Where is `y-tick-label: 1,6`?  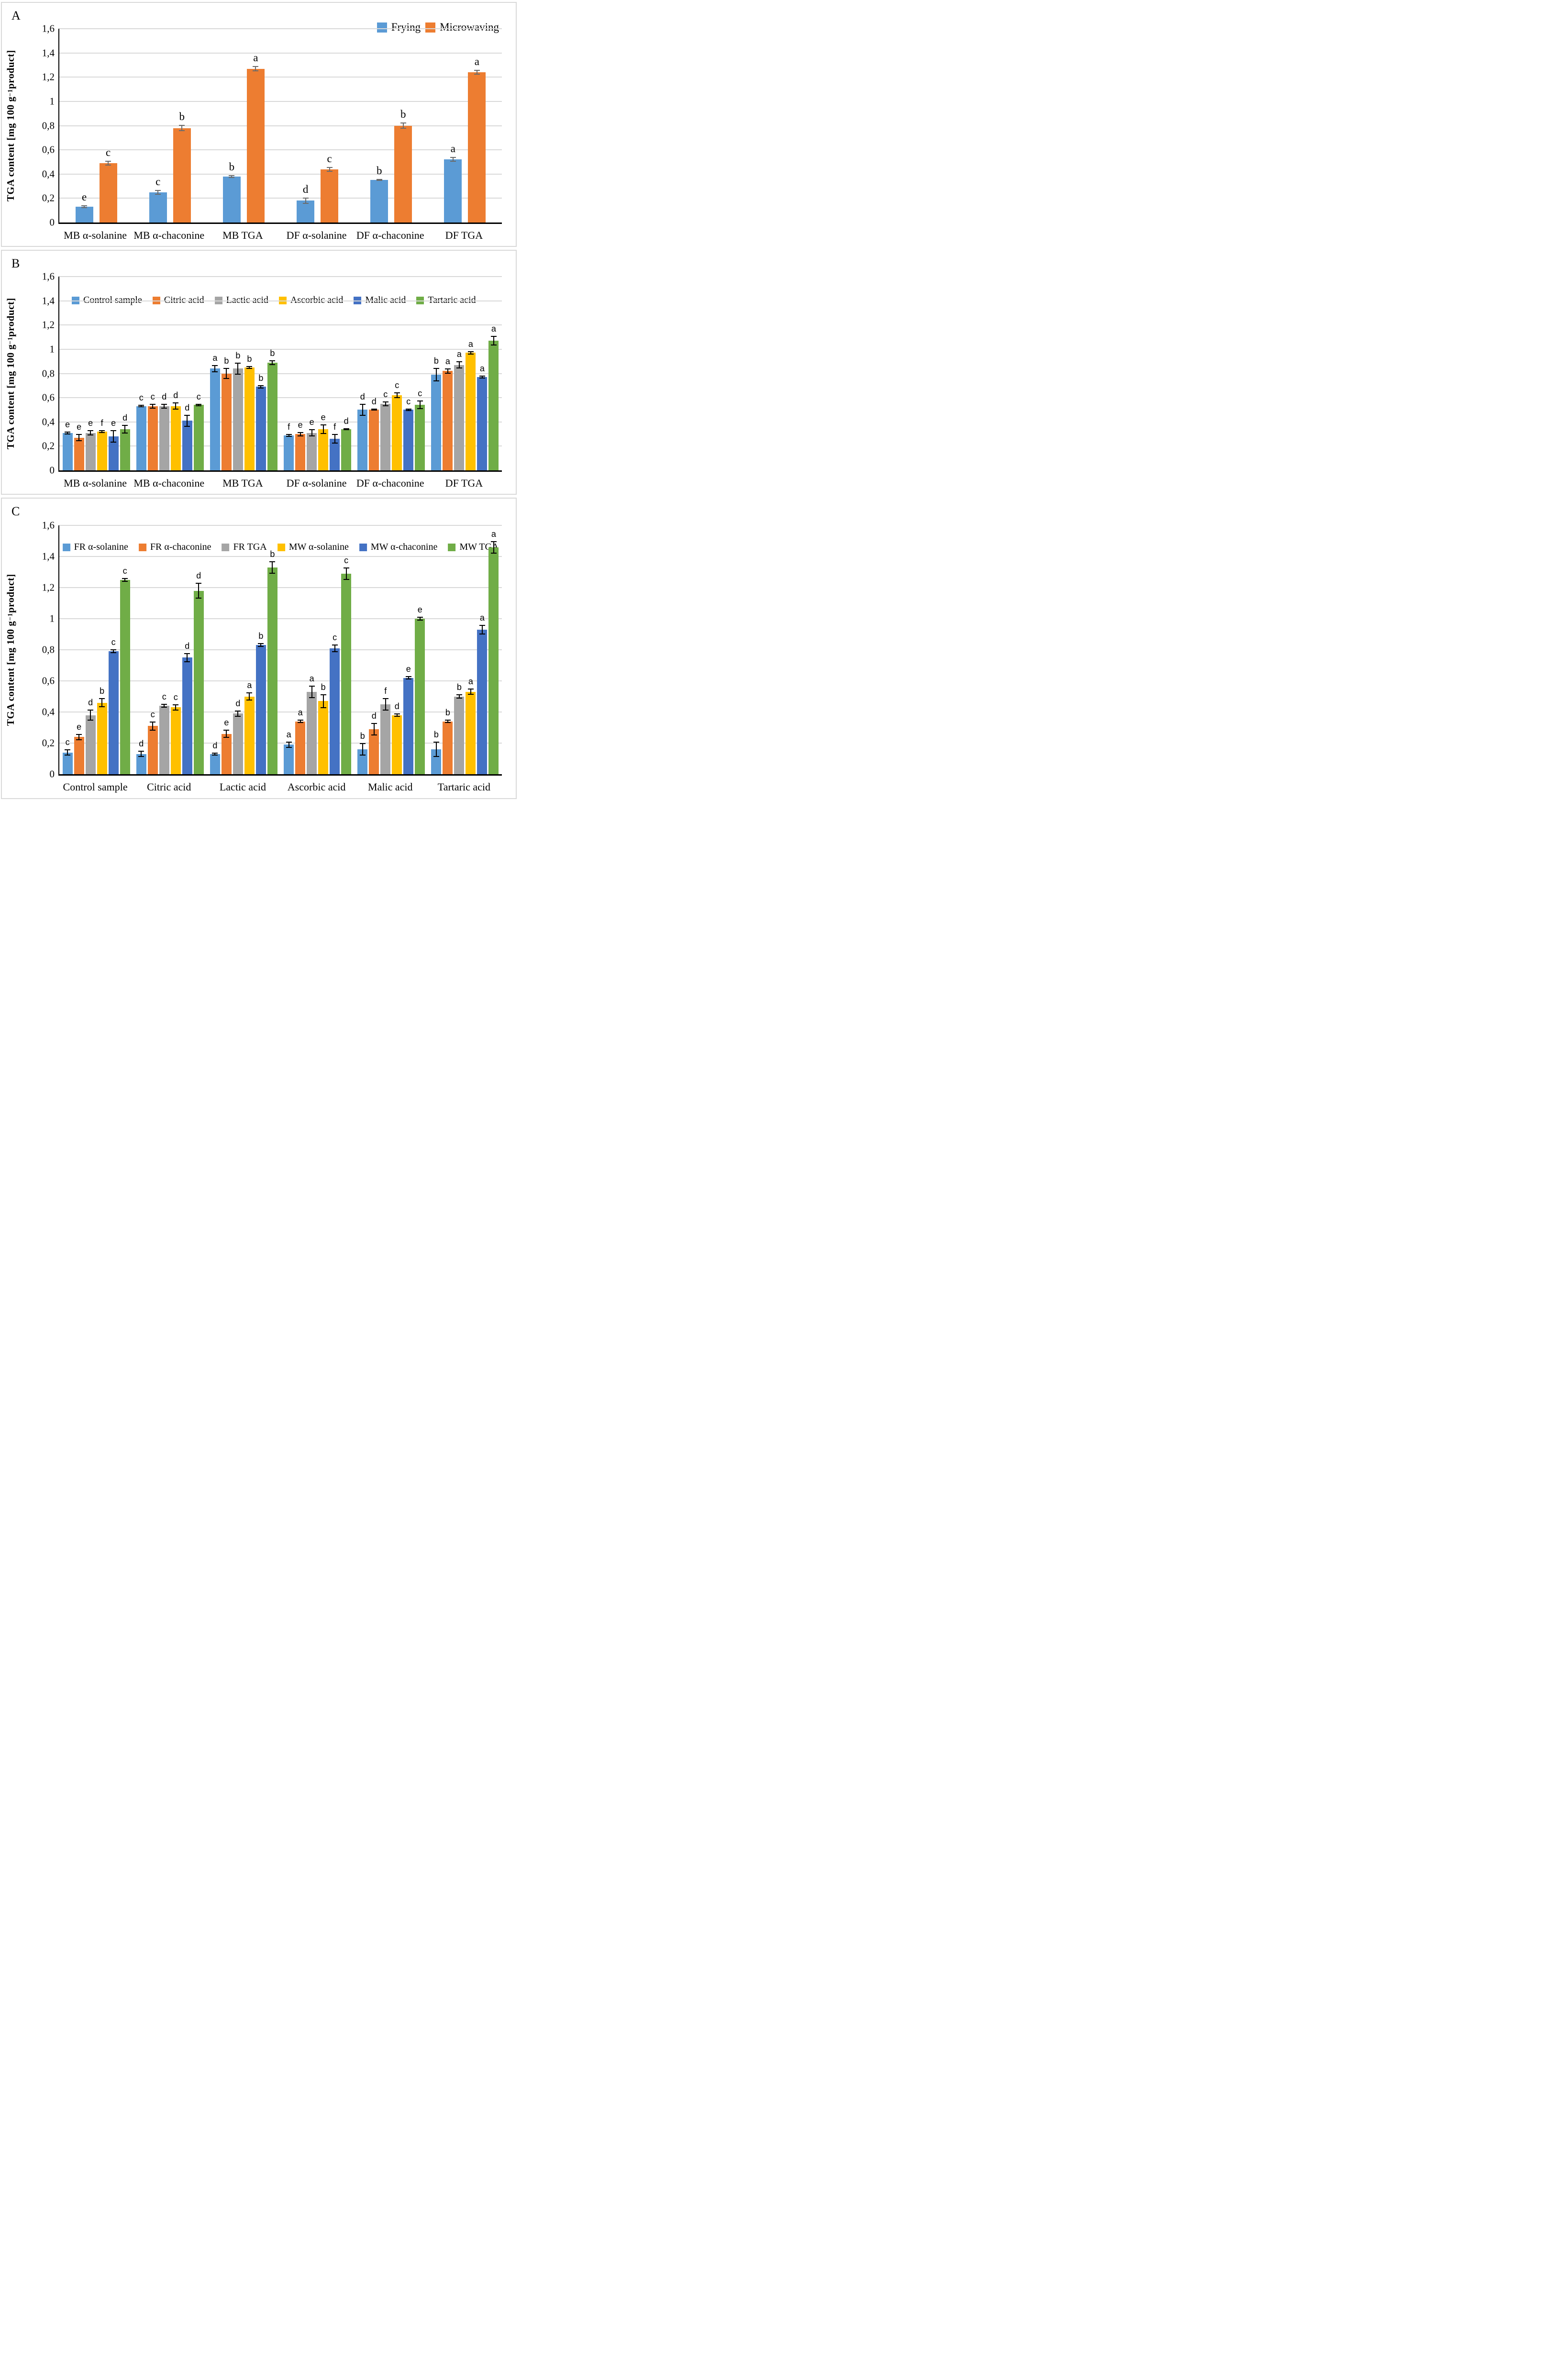
y-tick-label: 1,6 is located at coordinates (48, 28).